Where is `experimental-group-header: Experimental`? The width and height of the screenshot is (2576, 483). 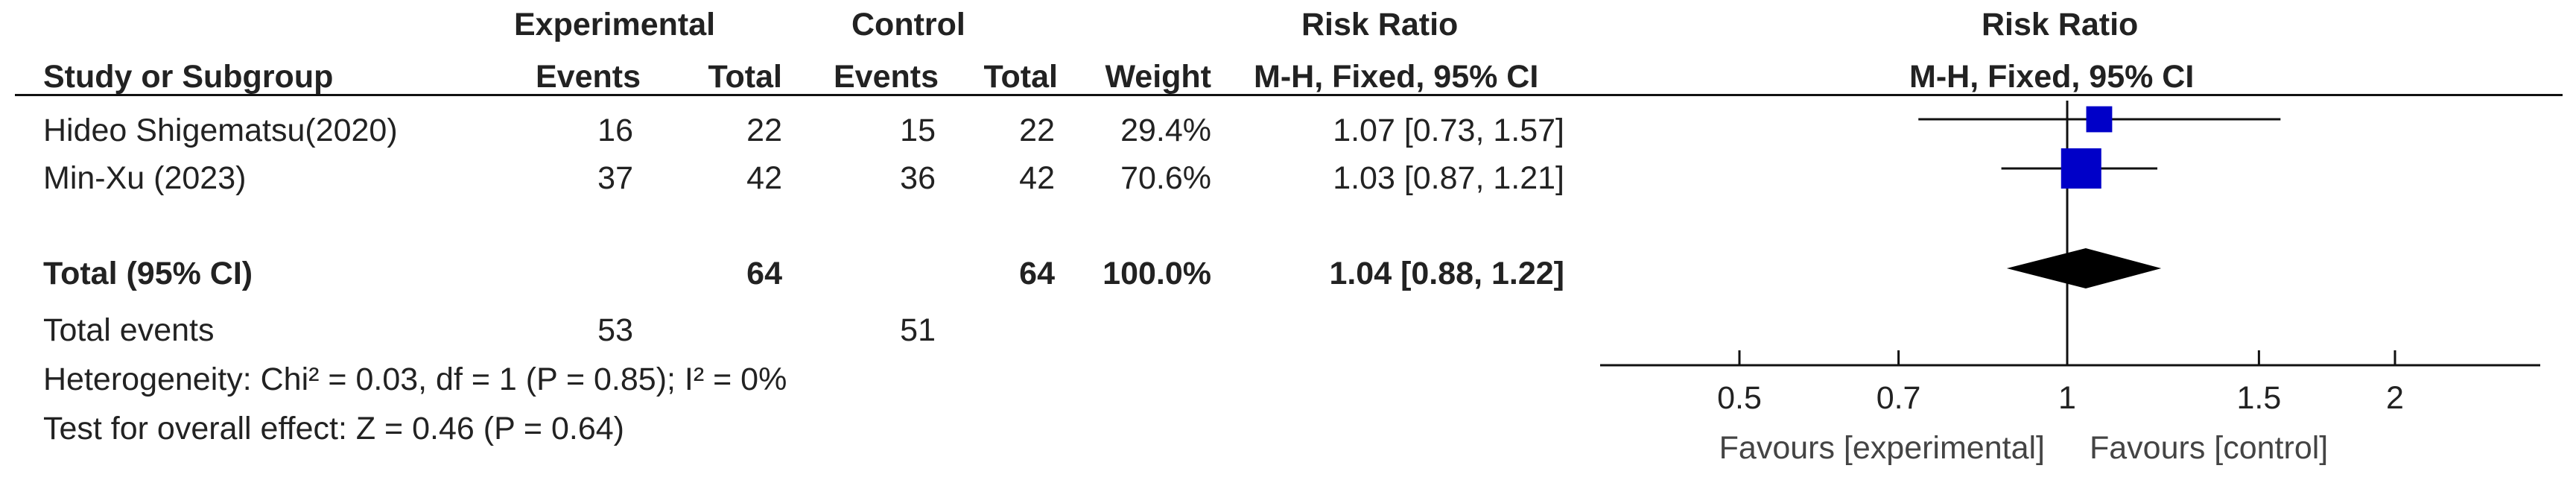 experimental-group-header: Experimental is located at coordinates (615, 24).